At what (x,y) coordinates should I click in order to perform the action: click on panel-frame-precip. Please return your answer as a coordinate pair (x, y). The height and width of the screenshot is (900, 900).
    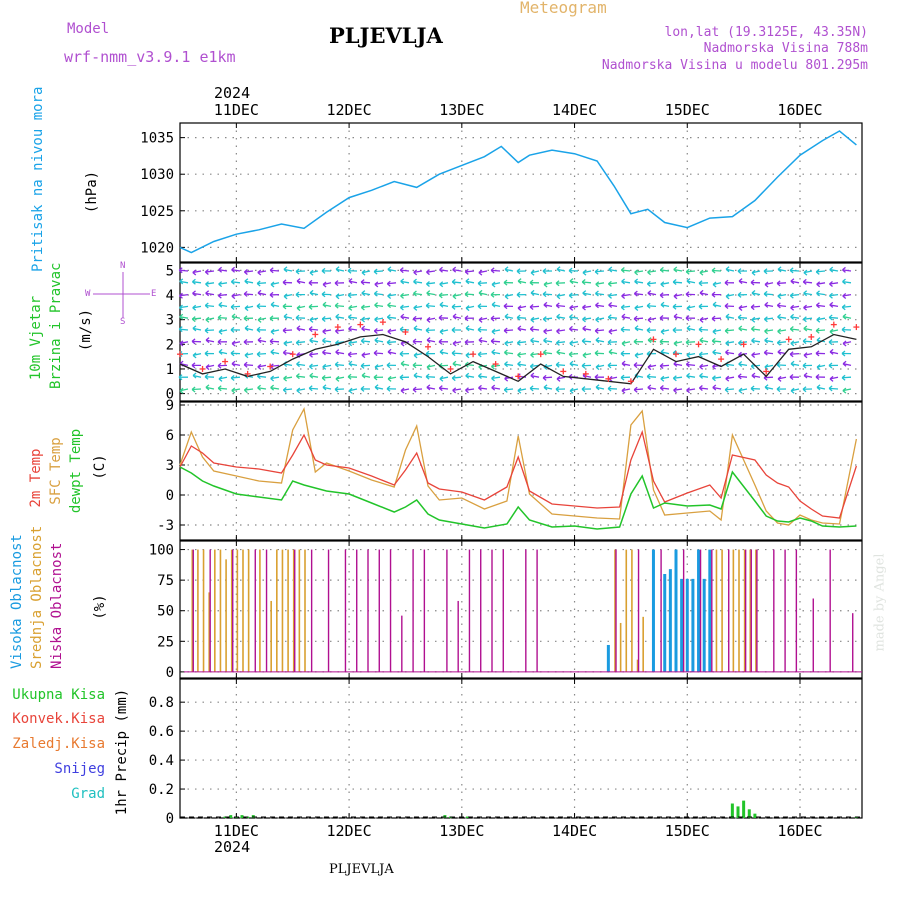
    Looking at the image, I should click on (521, 748).